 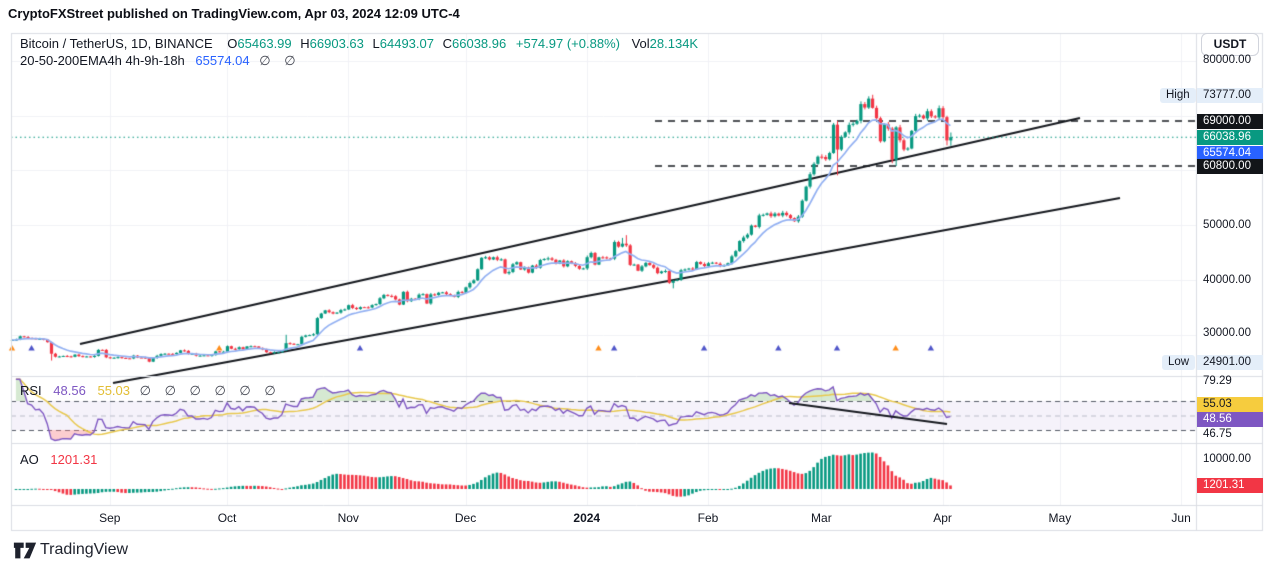 I want to click on price-level-label: 65574.04, so click(x=1230, y=153).